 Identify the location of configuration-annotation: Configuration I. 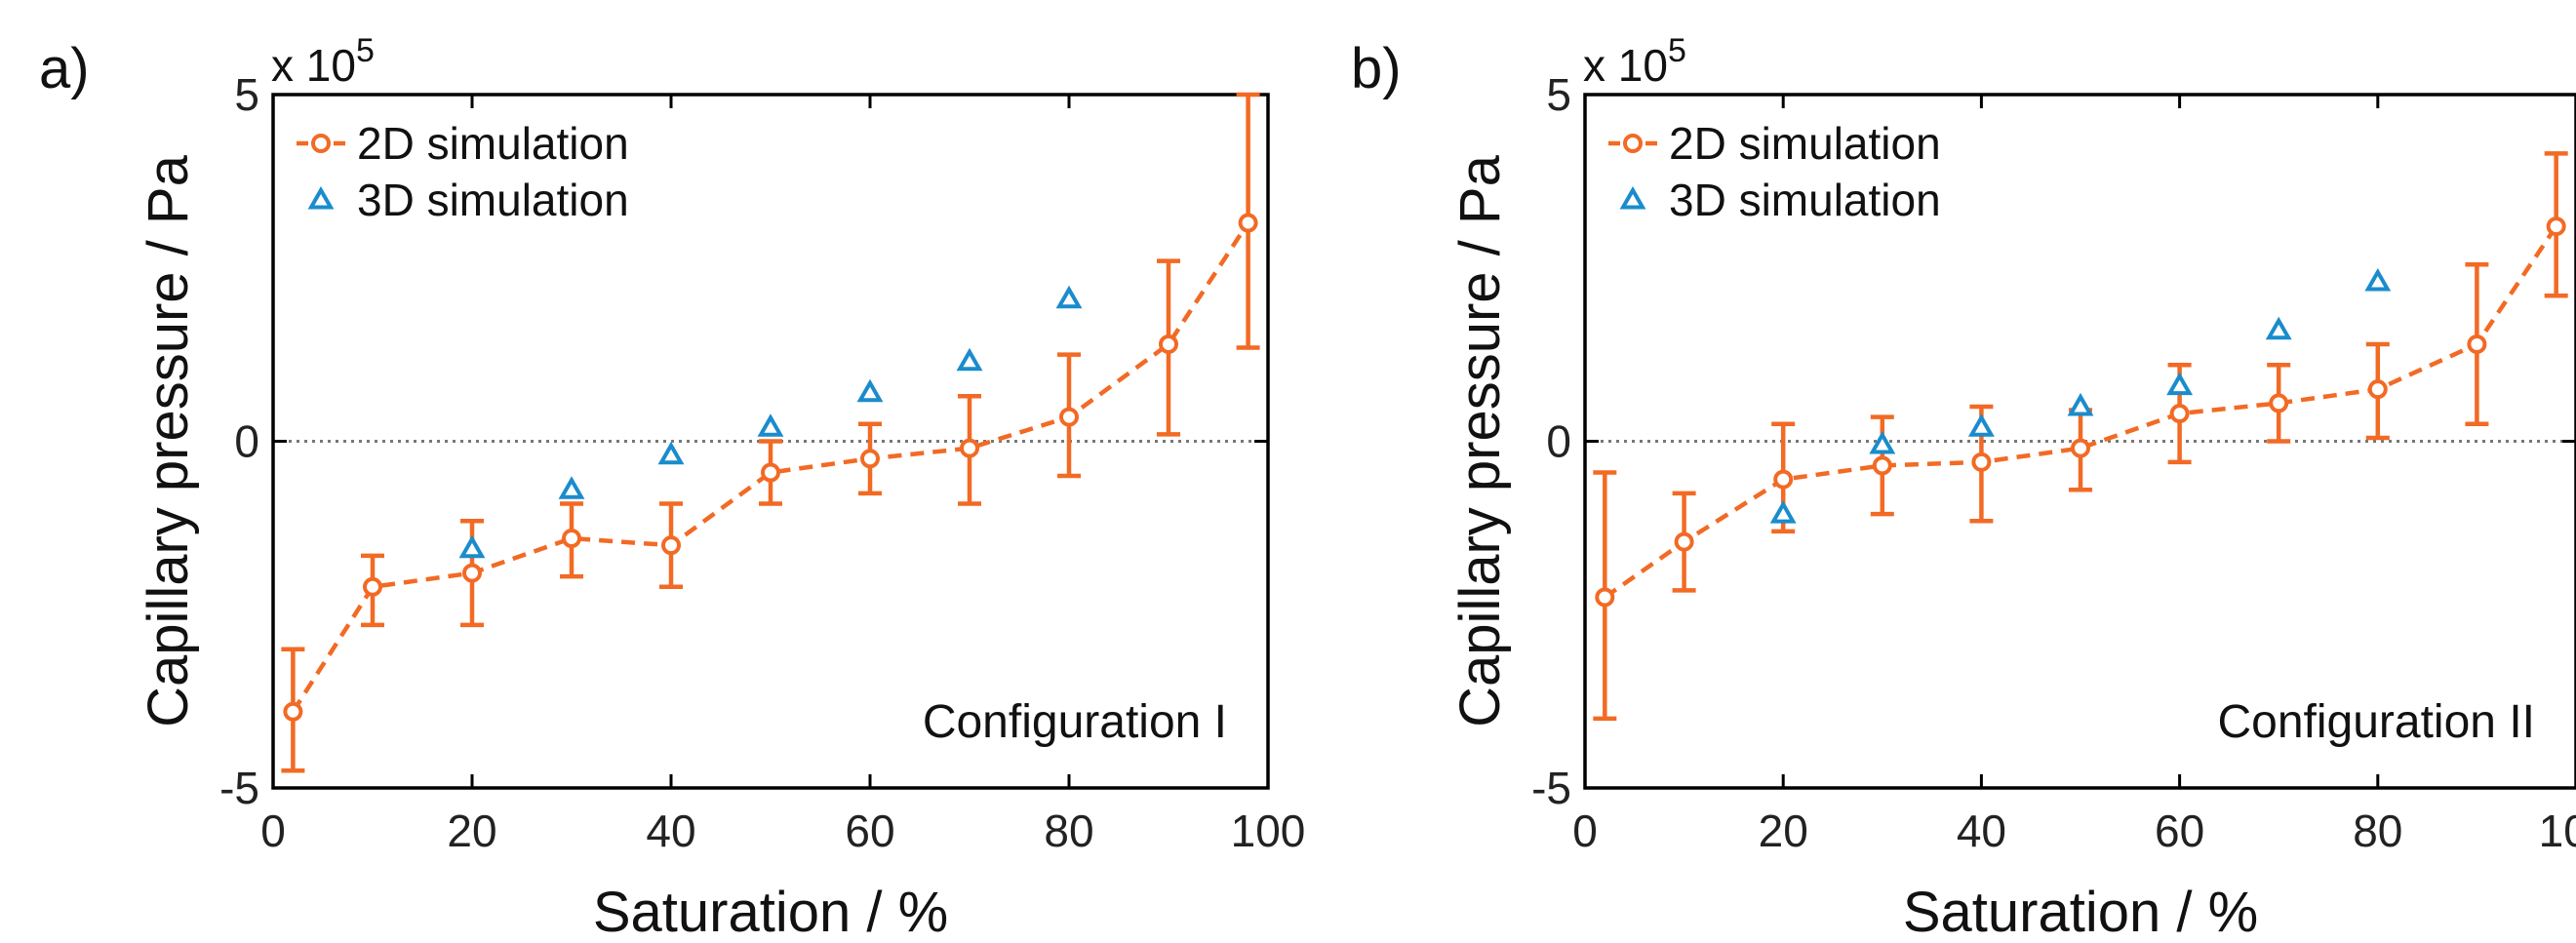
(1075, 722).